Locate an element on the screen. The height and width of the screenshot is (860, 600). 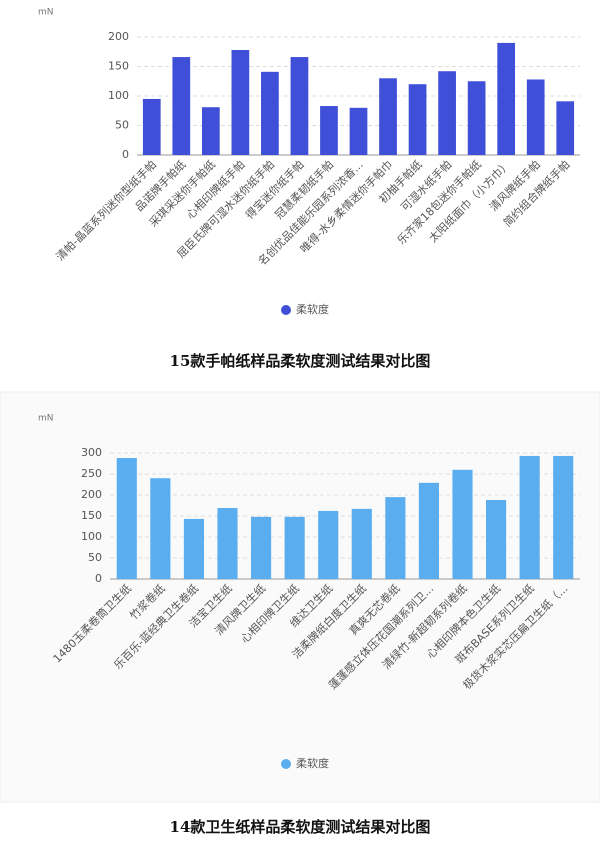
y-tick-label: 300 is located at coordinates (91, 452).